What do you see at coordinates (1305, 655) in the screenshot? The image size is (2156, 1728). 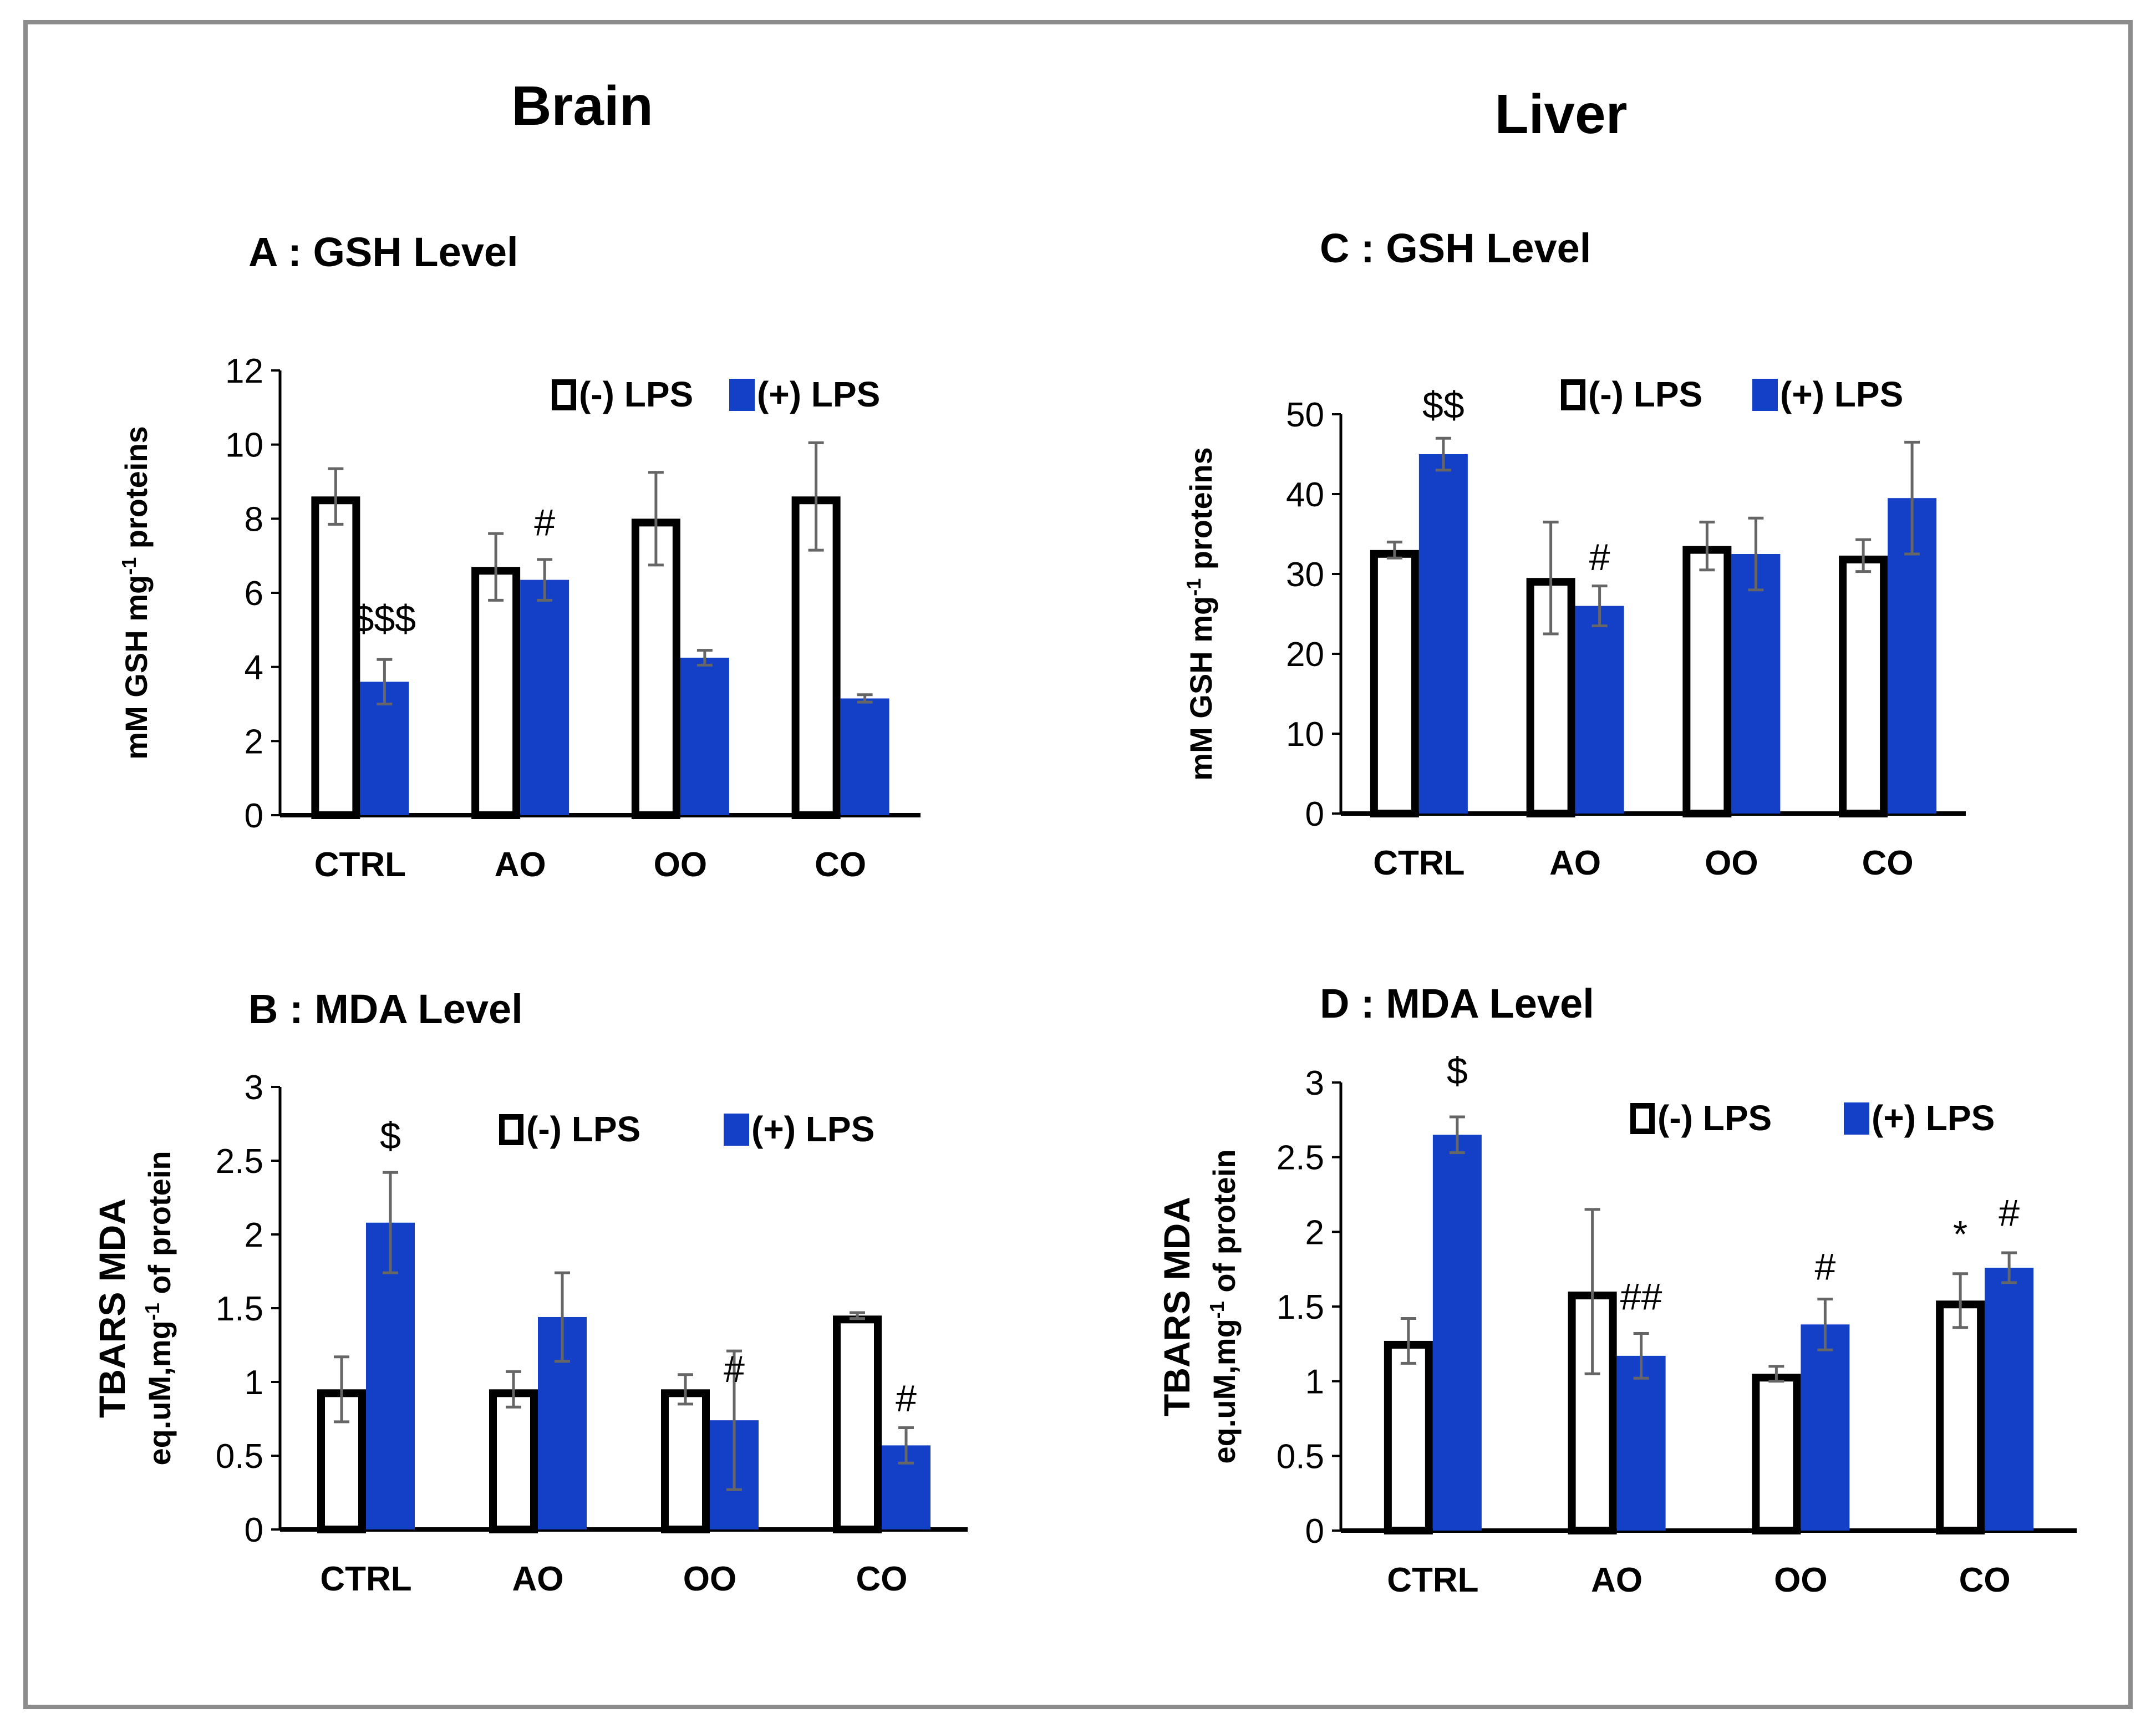 I see `y-tick-label: 20` at bounding box center [1305, 655].